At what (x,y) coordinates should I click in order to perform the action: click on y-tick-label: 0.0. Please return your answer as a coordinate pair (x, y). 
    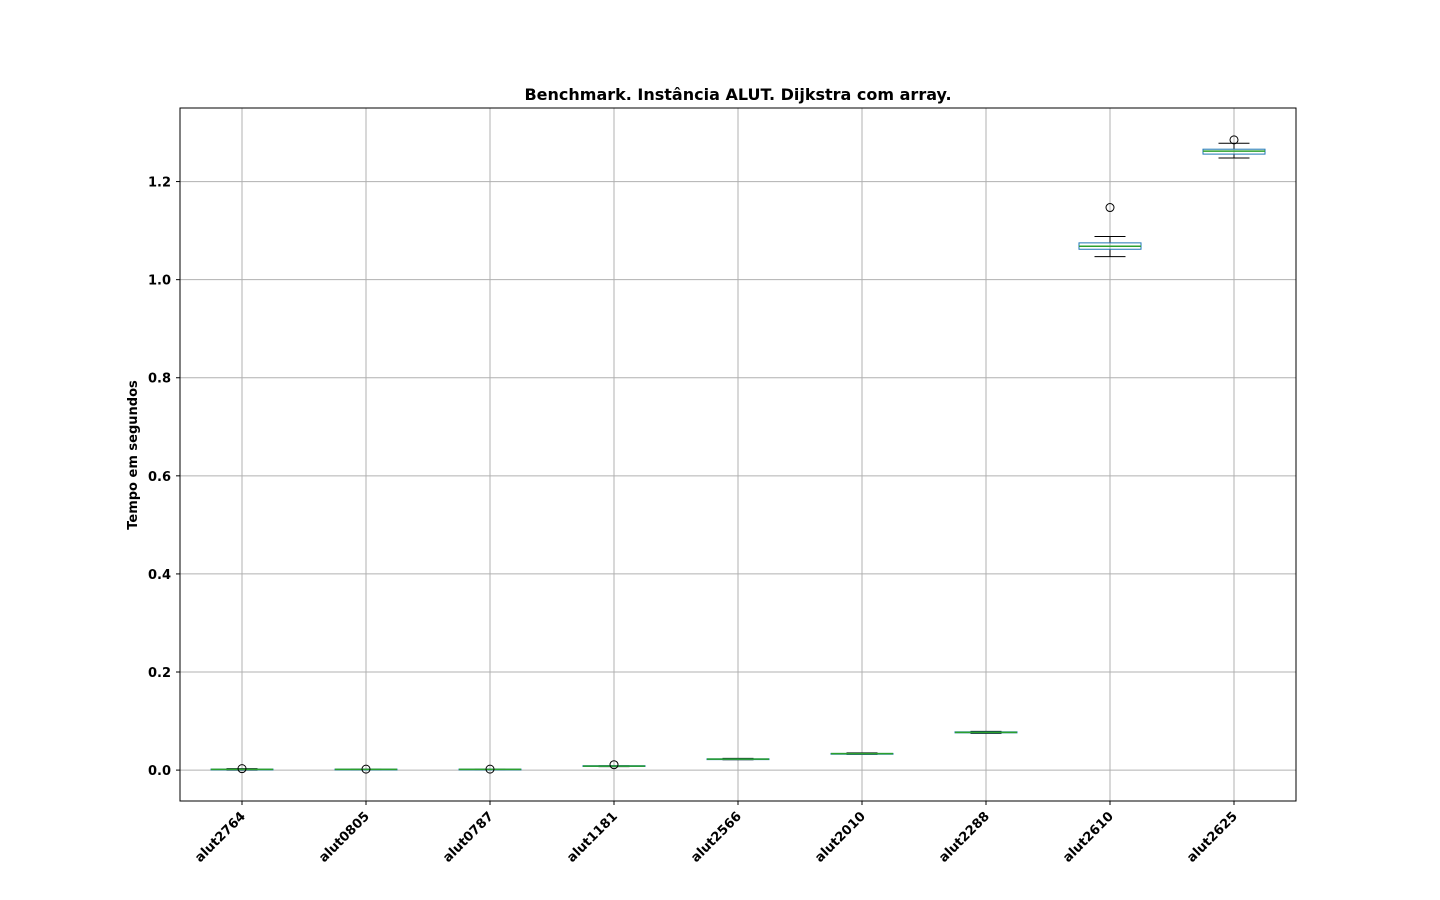
    Looking at the image, I should click on (159, 771).